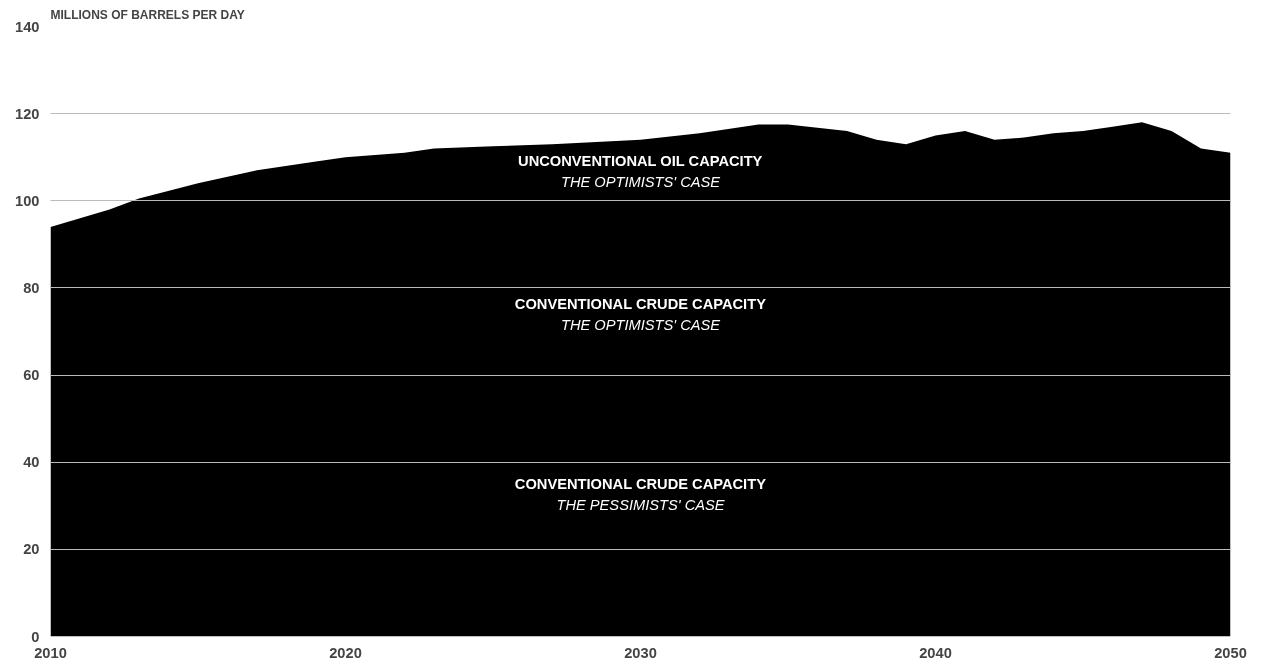  What do you see at coordinates (345, 652) in the screenshot?
I see `x-tick-label: 2020` at bounding box center [345, 652].